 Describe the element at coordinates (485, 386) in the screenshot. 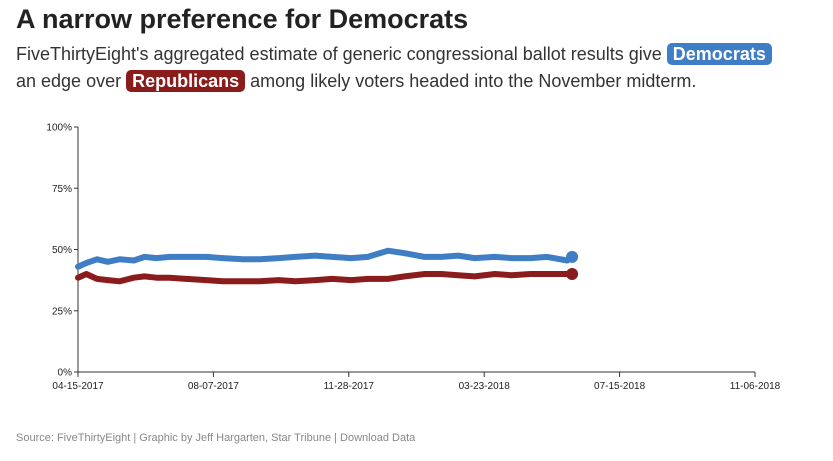

I see `x-tick-label: 03-23-2018` at that location.